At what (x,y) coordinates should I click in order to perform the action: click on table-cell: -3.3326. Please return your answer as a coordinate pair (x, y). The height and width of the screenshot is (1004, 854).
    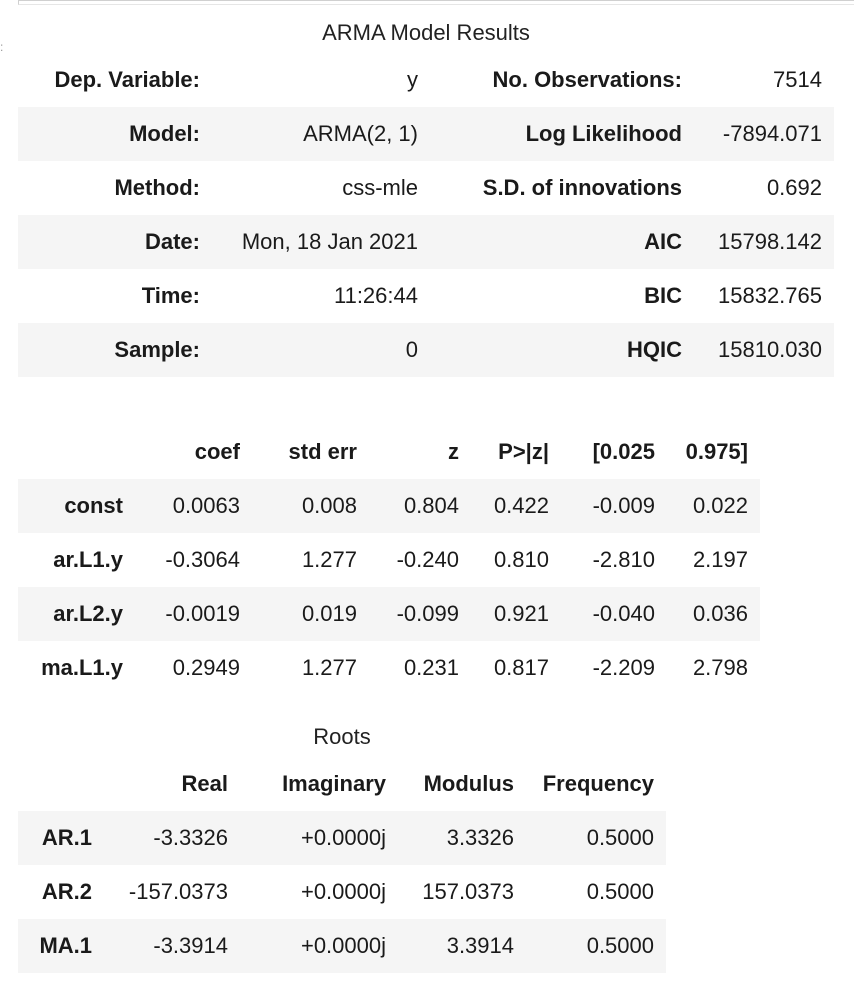
    Looking at the image, I should click on (190, 837).